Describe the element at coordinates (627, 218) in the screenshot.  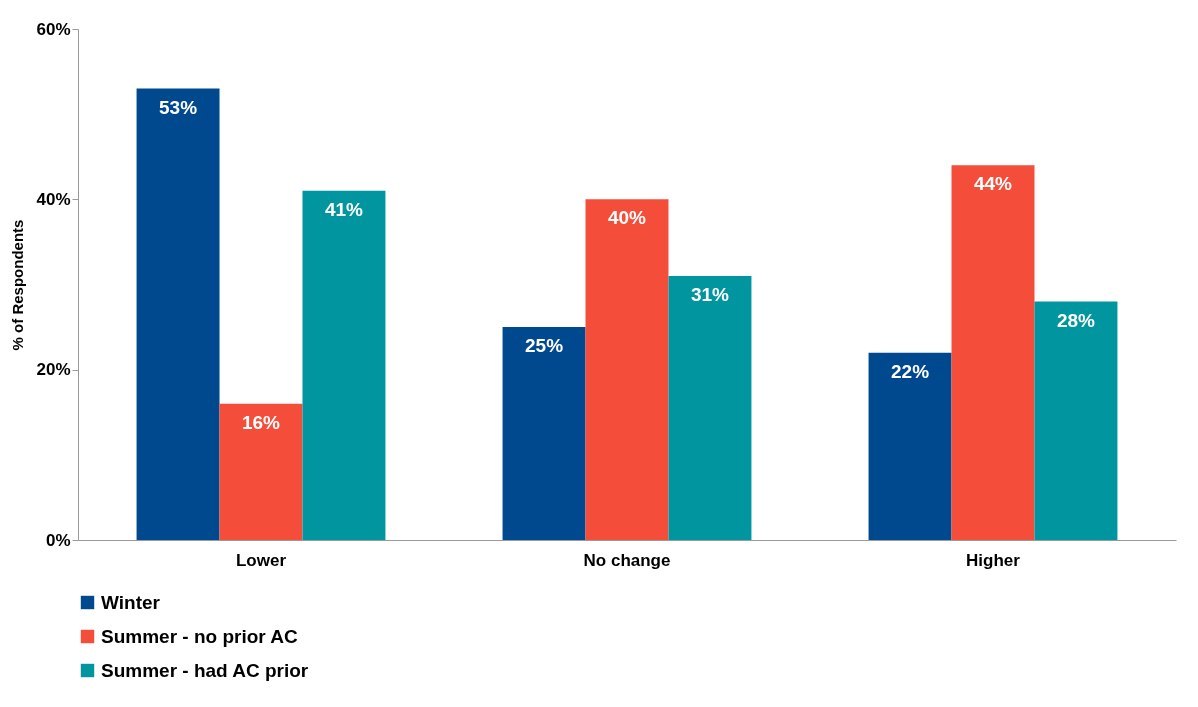
I see `data-label: 40%` at that location.